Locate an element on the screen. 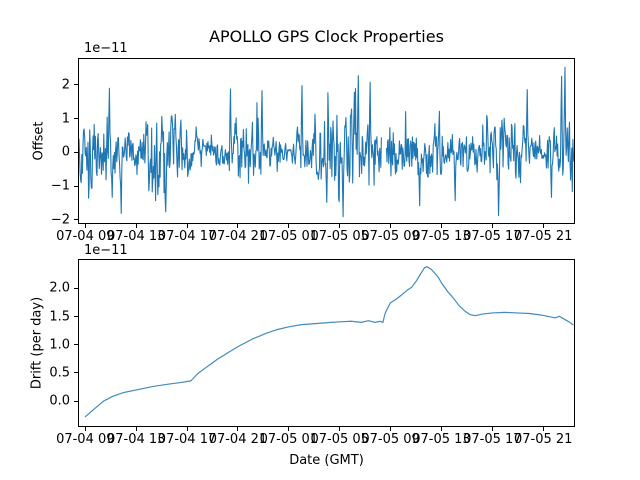  y-tick-label: 1.0 is located at coordinates (59, 345).